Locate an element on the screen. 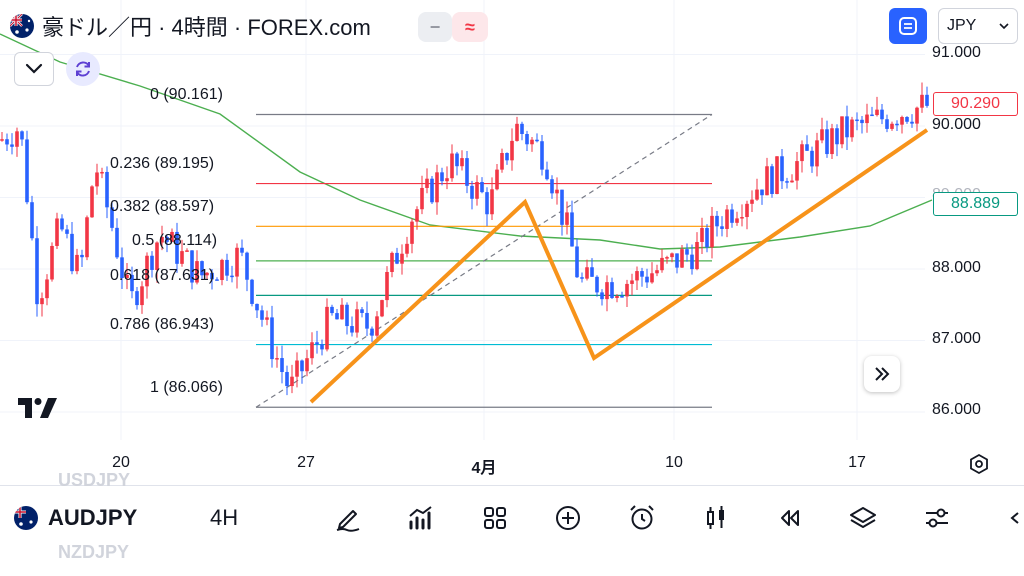  symbol-list-item-next: NZDJPY is located at coordinates (94, 552).